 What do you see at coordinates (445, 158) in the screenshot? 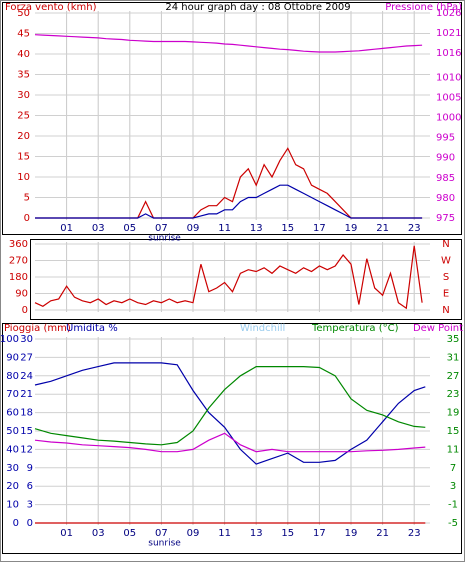
I see `y2-tick-label: 990` at bounding box center [445, 158].